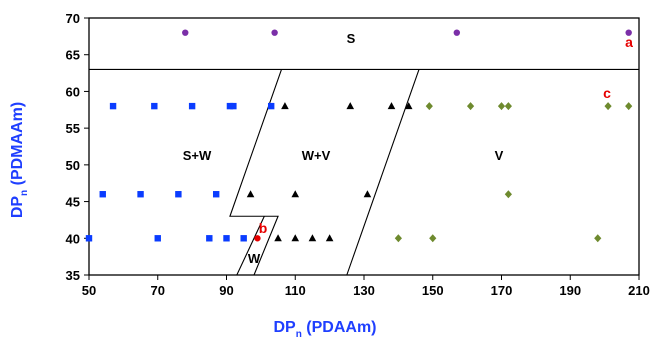  Describe the element at coordinates (499, 155) in the screenshot. I see `region-label-v: V` at that location.